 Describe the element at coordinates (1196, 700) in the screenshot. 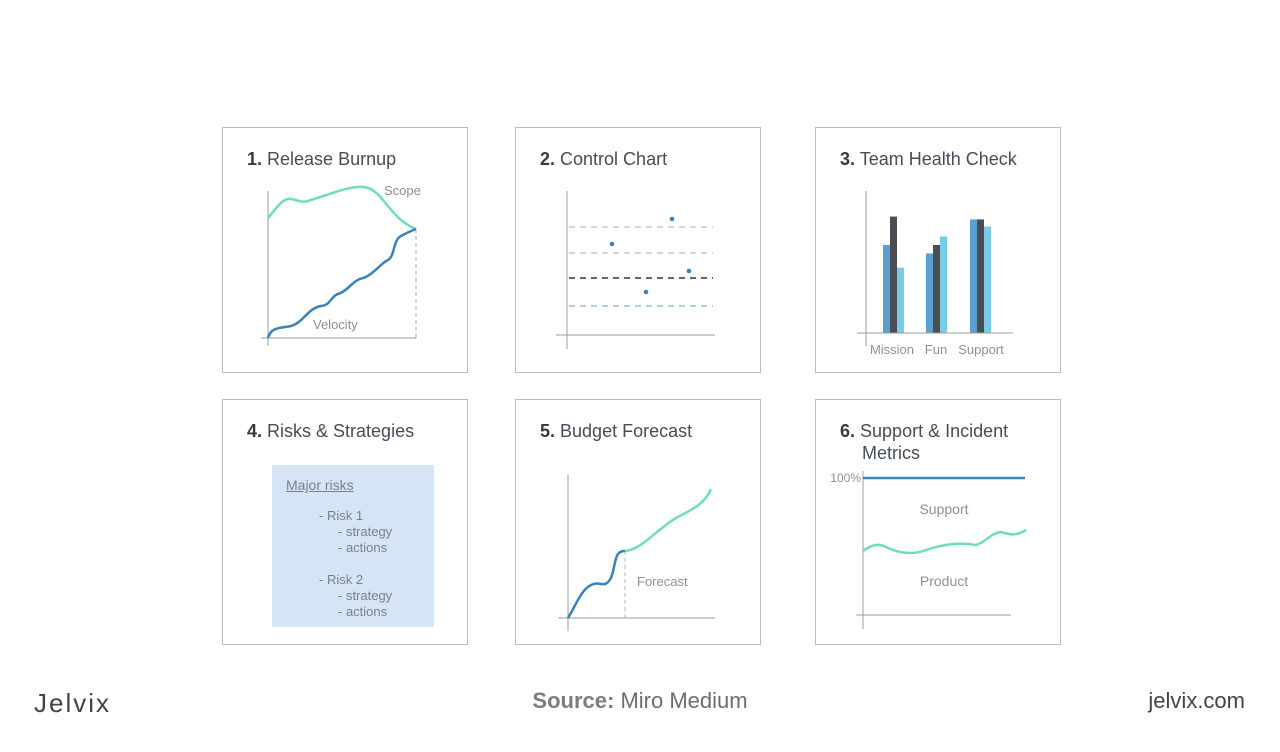

I see `site-url: jelvix.com` at that location.